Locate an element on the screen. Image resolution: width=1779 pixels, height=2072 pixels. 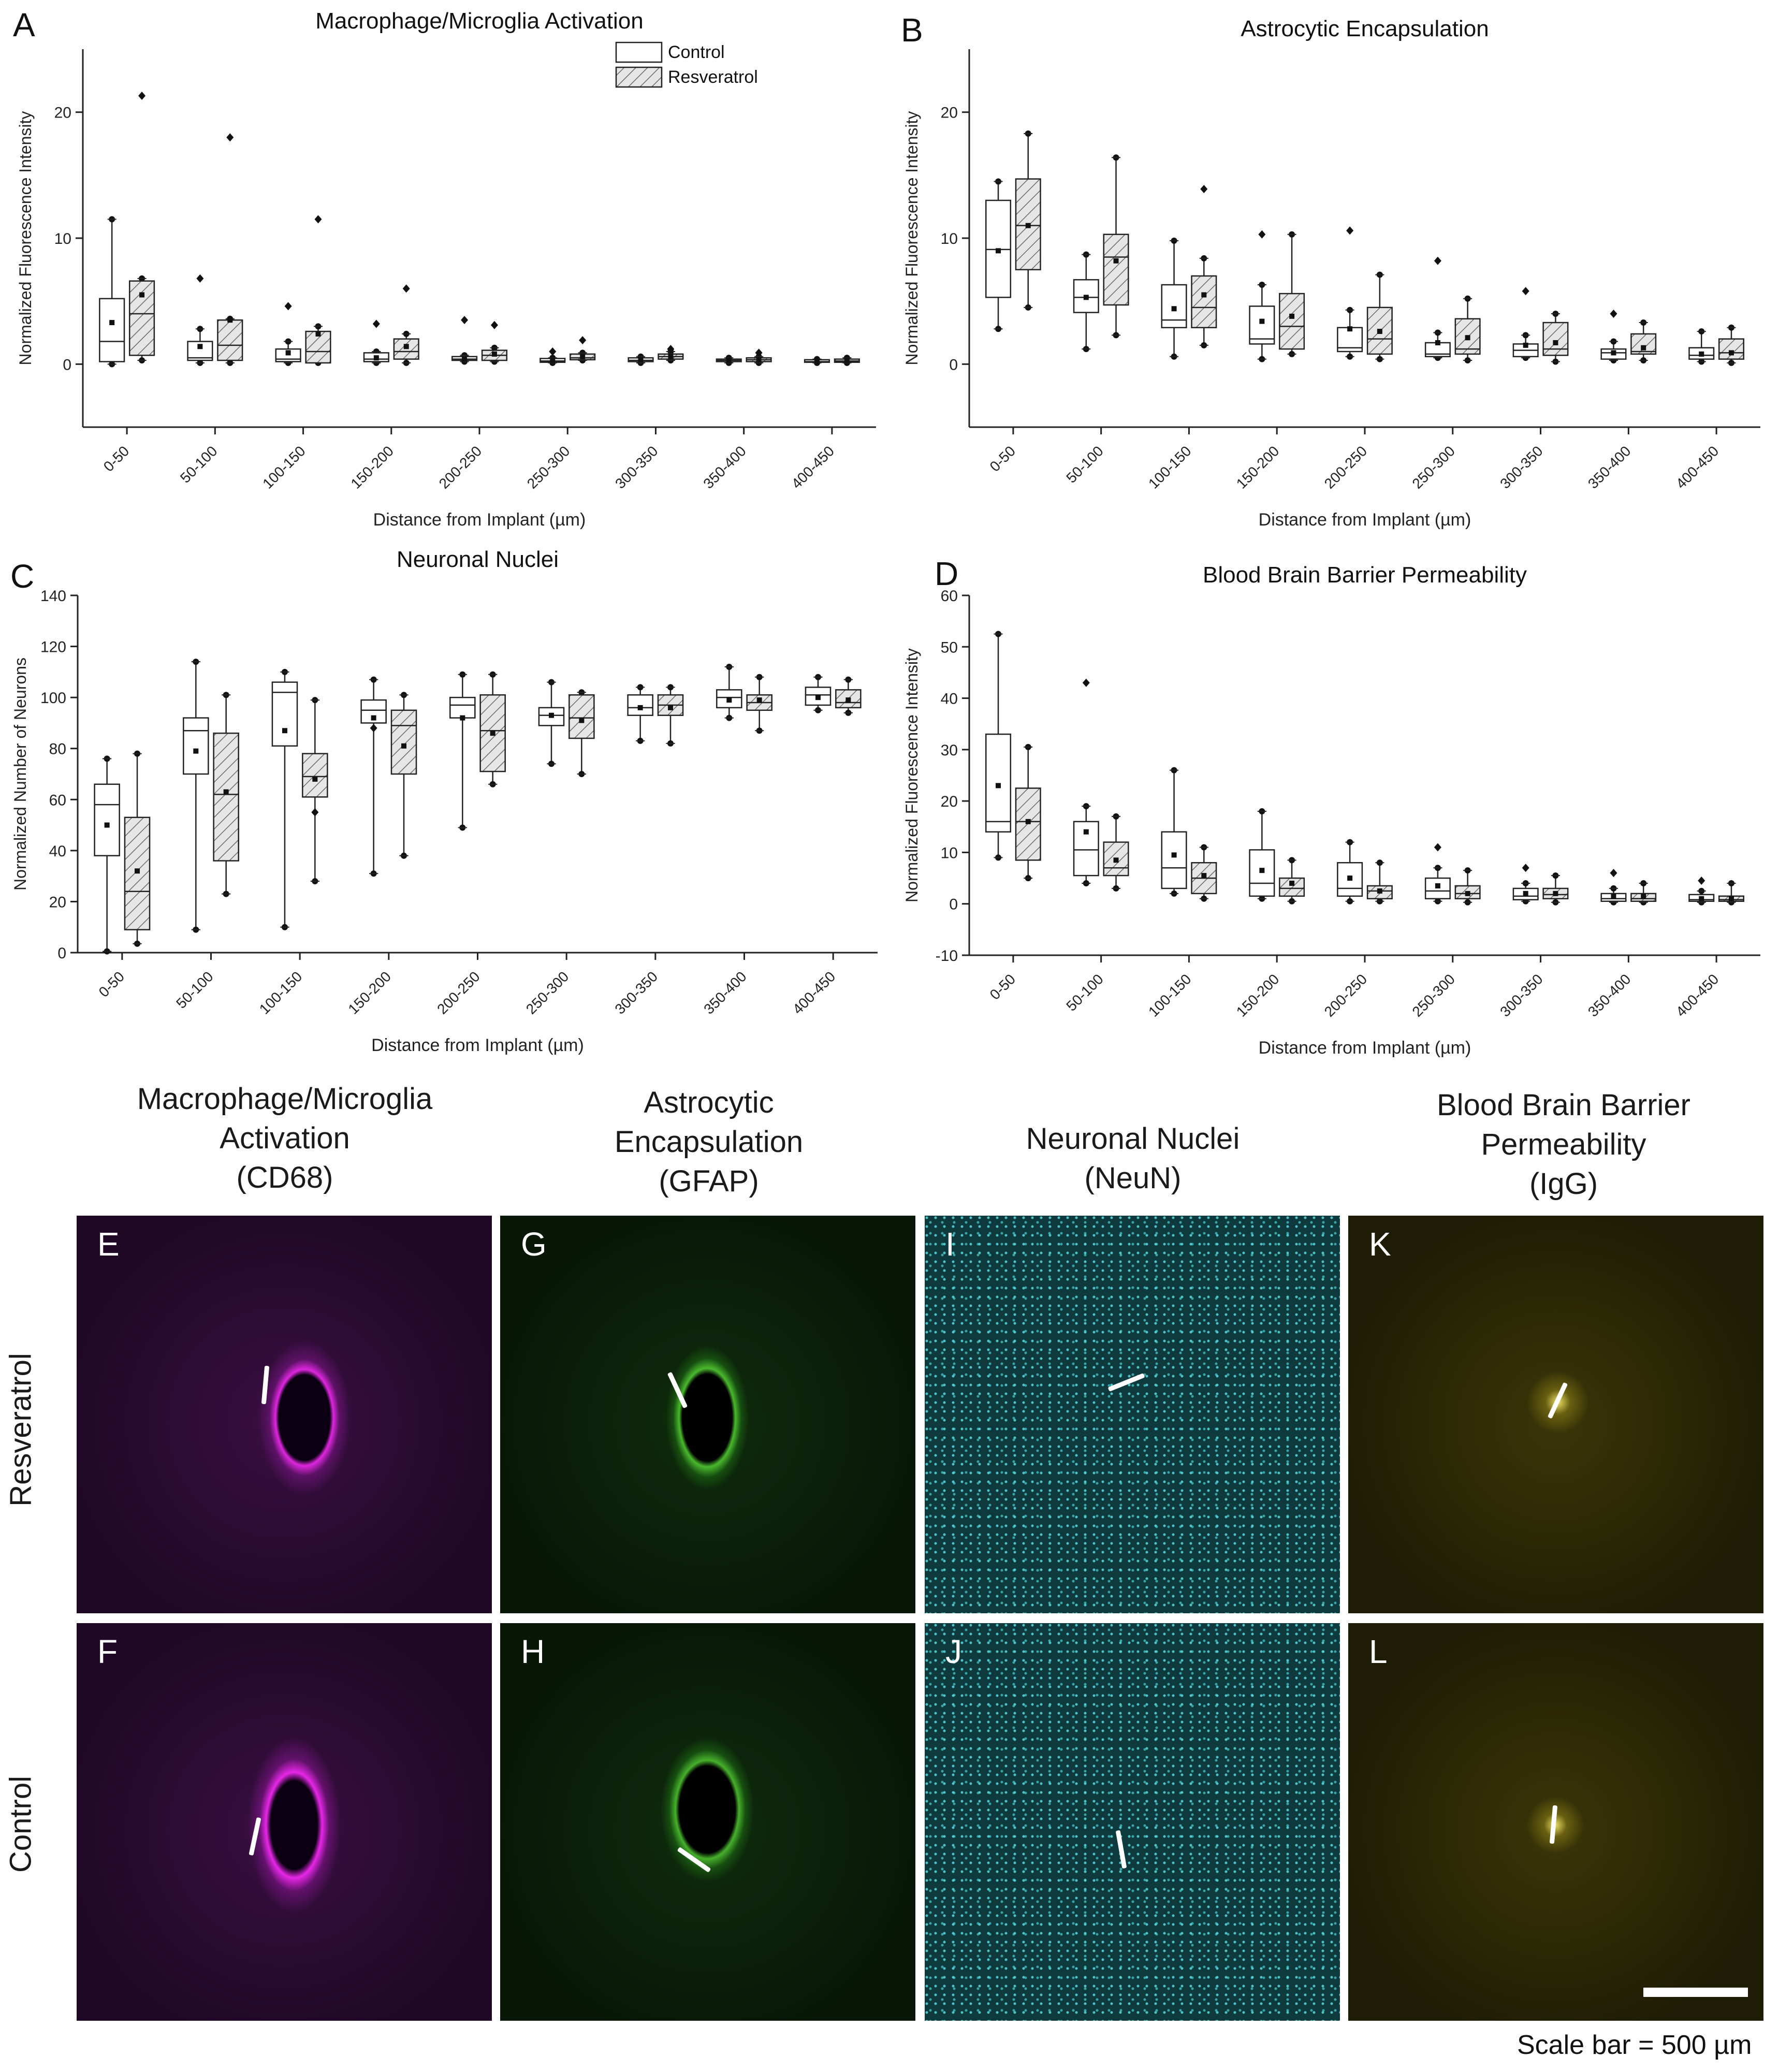
column-title-line: Blood Brain Barrier is located at coordinates (1564, 1105).